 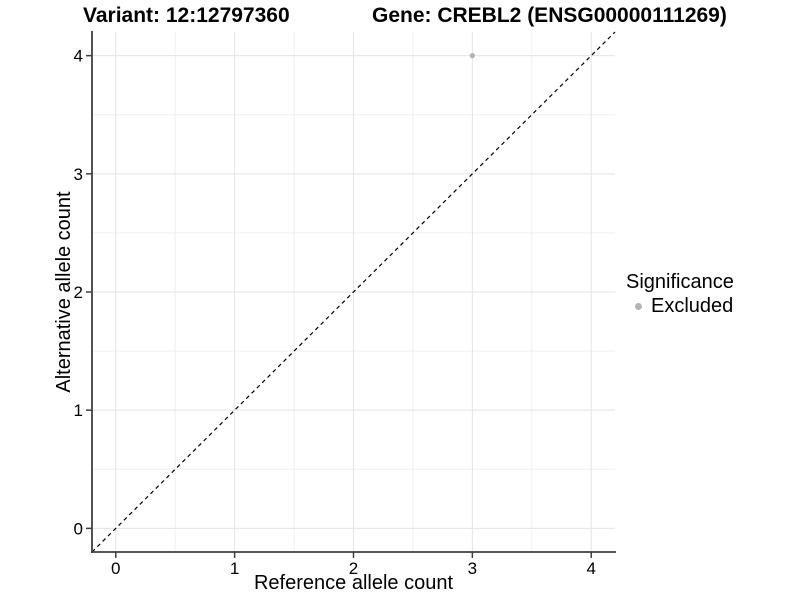 What do you see at coordinates (353, 568) in the screenshot?
I see `x-tick-label: 2` at bounding box center [353, 568].